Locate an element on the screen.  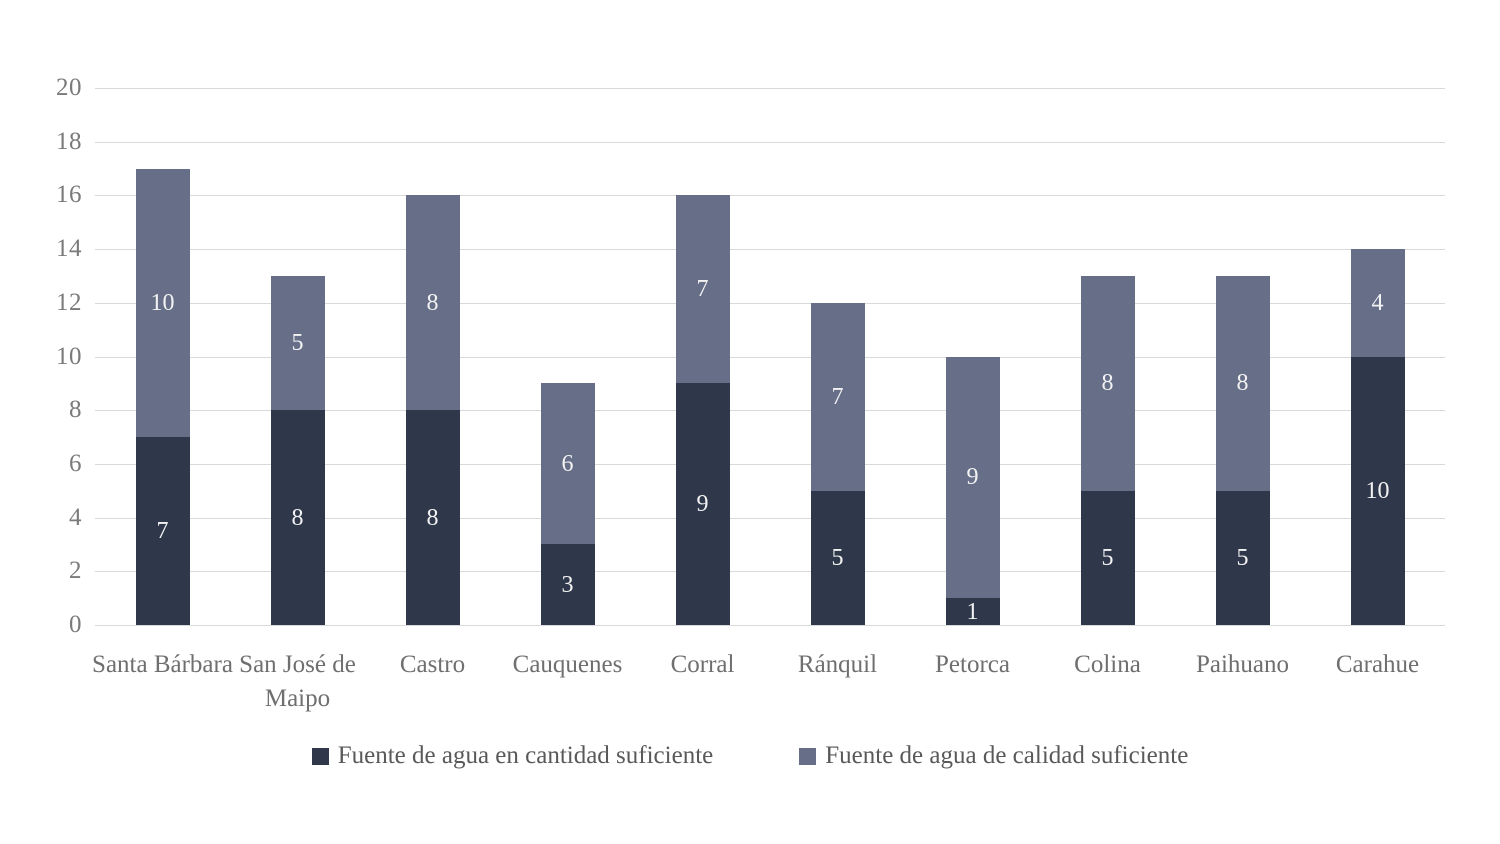
data-label: 3 is located at coordinates (567, 584).